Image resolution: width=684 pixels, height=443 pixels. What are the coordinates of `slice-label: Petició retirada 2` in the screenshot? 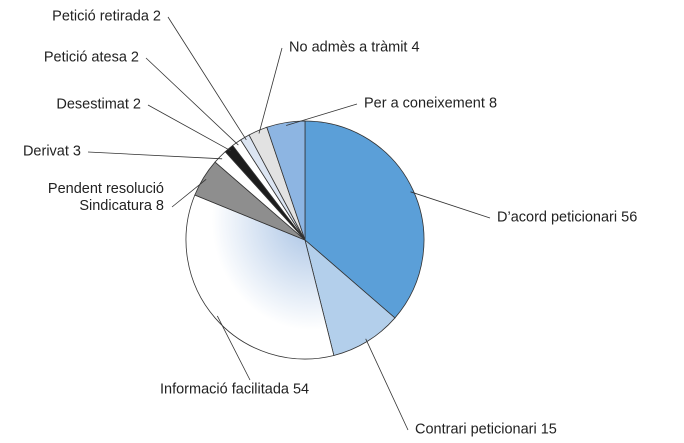 It's located at (106, 17).